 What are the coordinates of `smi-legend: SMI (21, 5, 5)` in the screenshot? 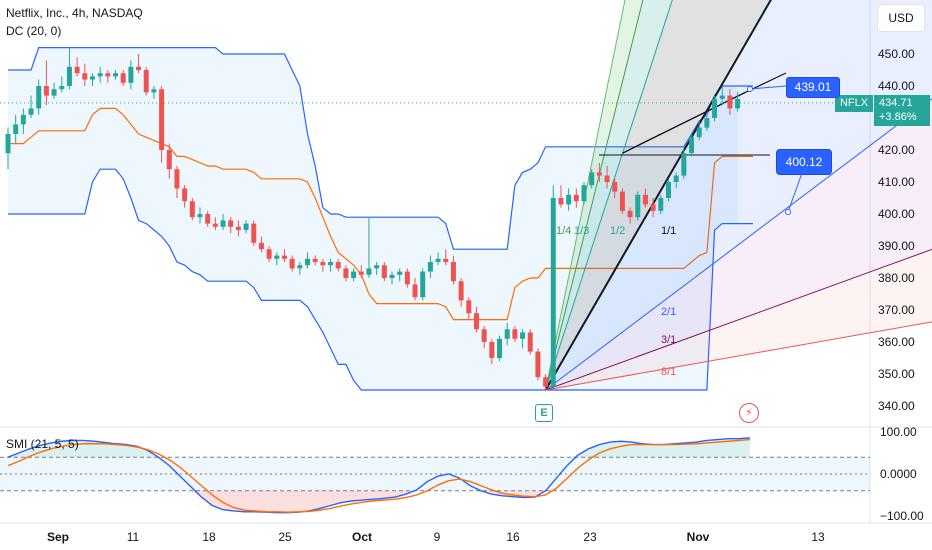 It's located at (42, 444).